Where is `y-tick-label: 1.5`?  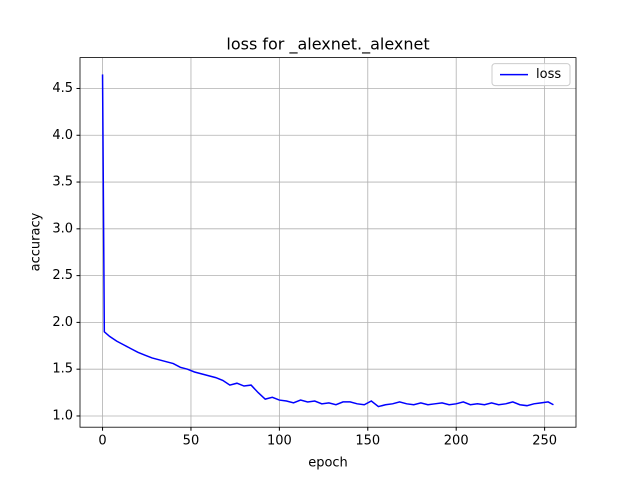 y-tick-label: 1.5 is located at coordinates (62, 369).